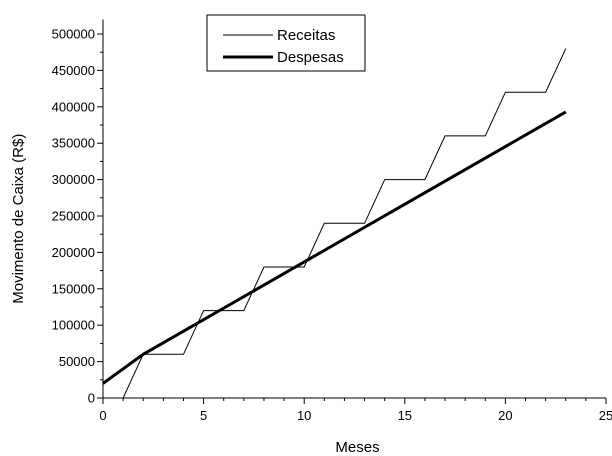  Describe the element at coordinates (357, 447) in the screenshot. I see `x-axis-title: Meses` at that location.